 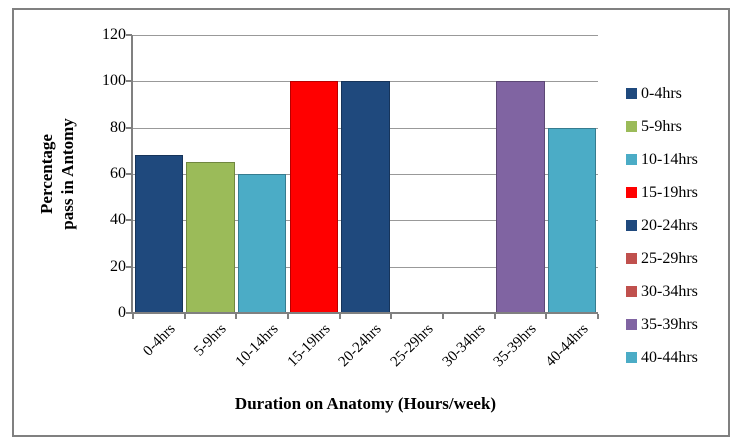 What do you see at coordinates (314, 197) in the screenshot?
I see `bar-15-19hrs` at bounding box center [314, 197].